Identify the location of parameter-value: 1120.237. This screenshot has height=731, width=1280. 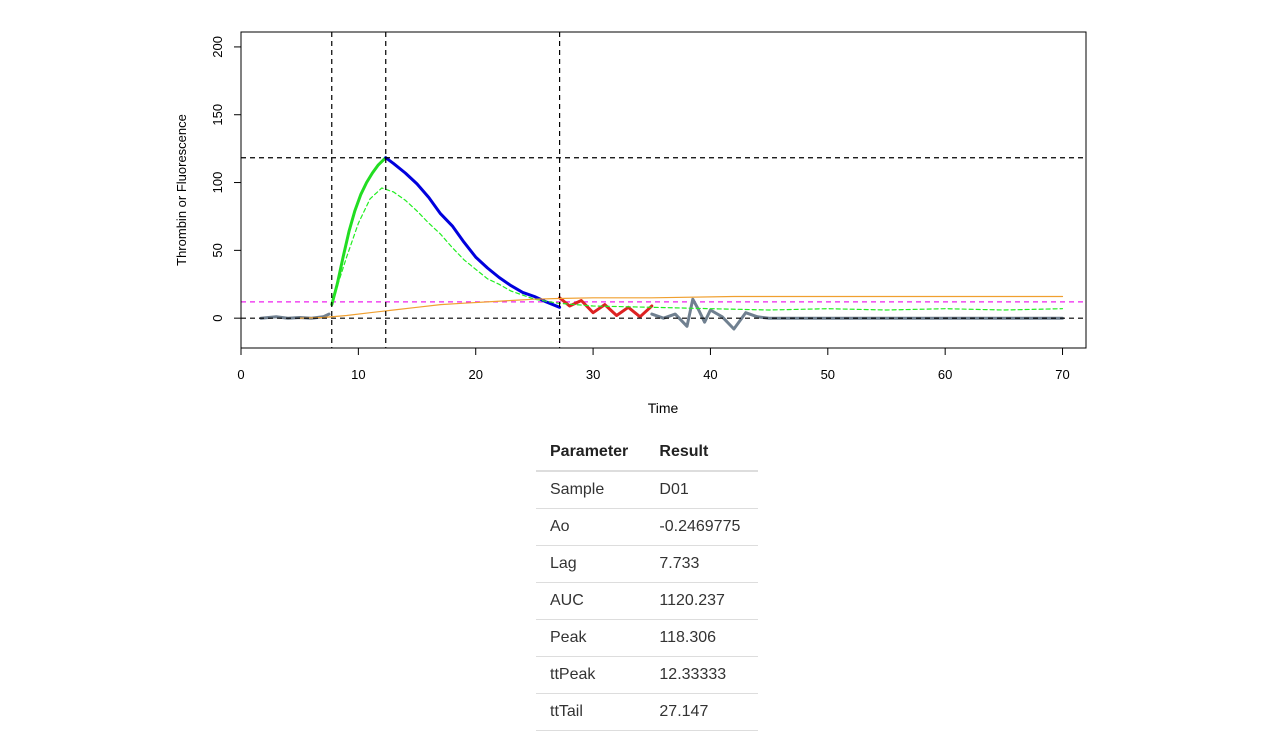
(701, 601).